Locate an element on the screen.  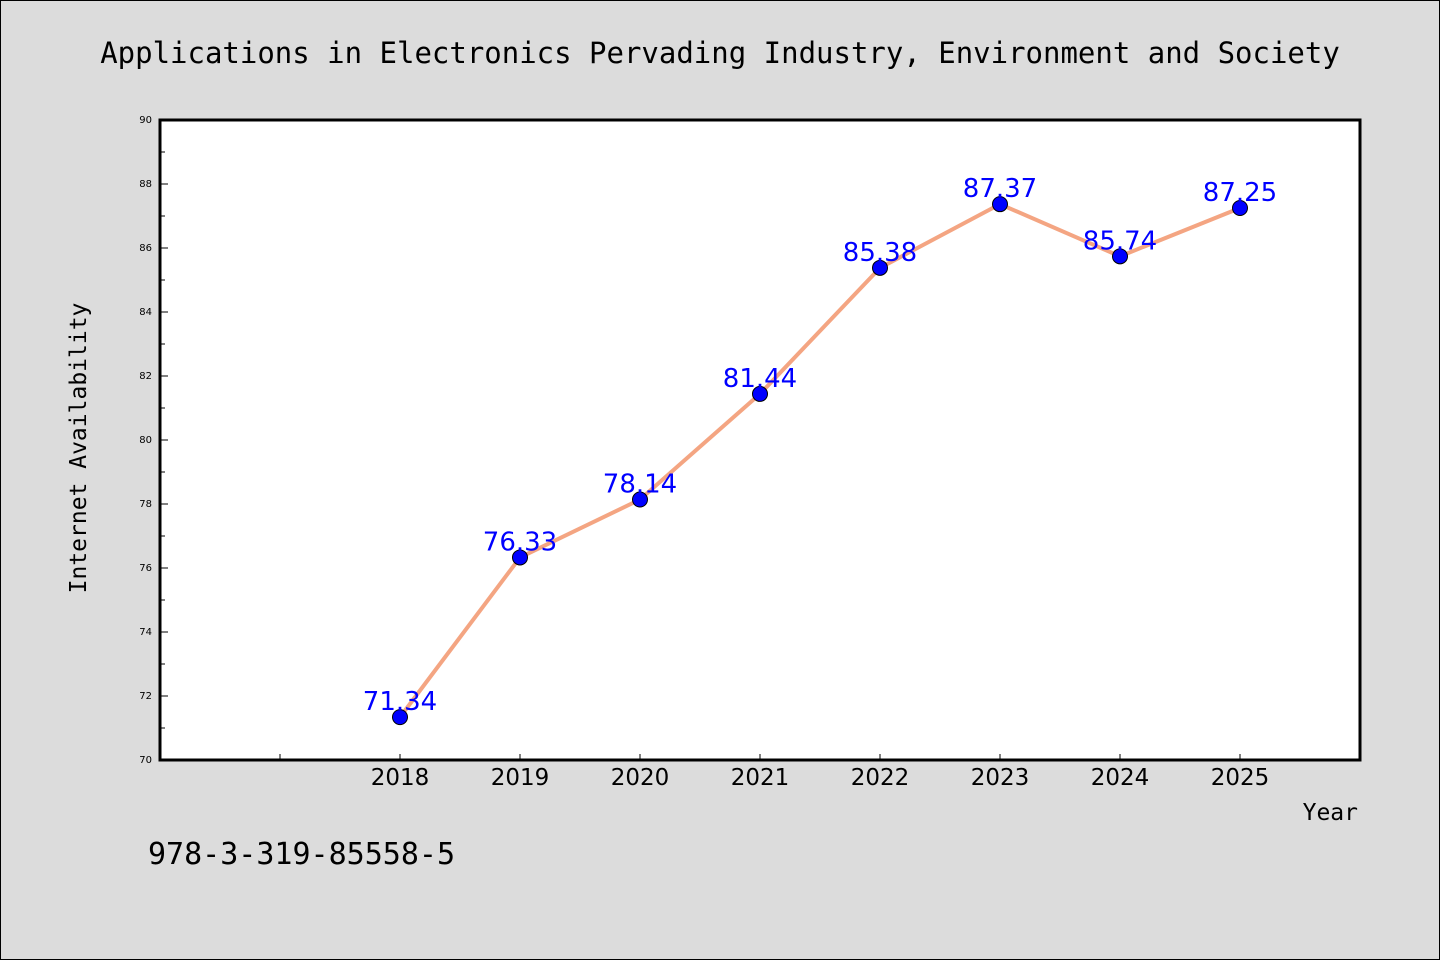
data-label: 85.74 is located at coordinates (1120, 241).